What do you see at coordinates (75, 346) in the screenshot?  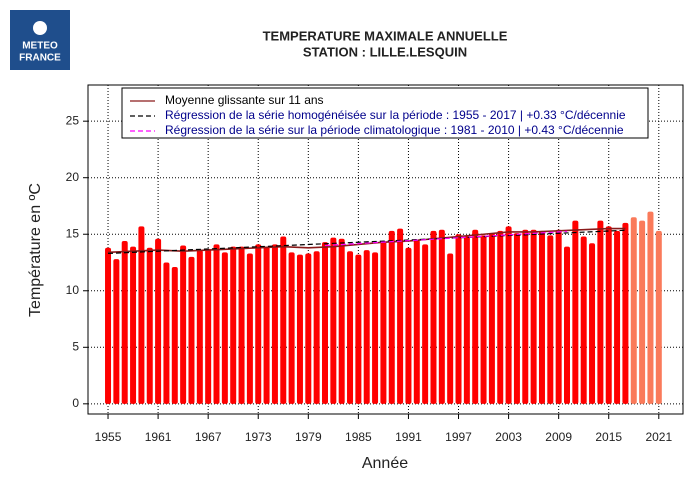 I see `y-tick-label: 5` at bounding box center [75, 346].